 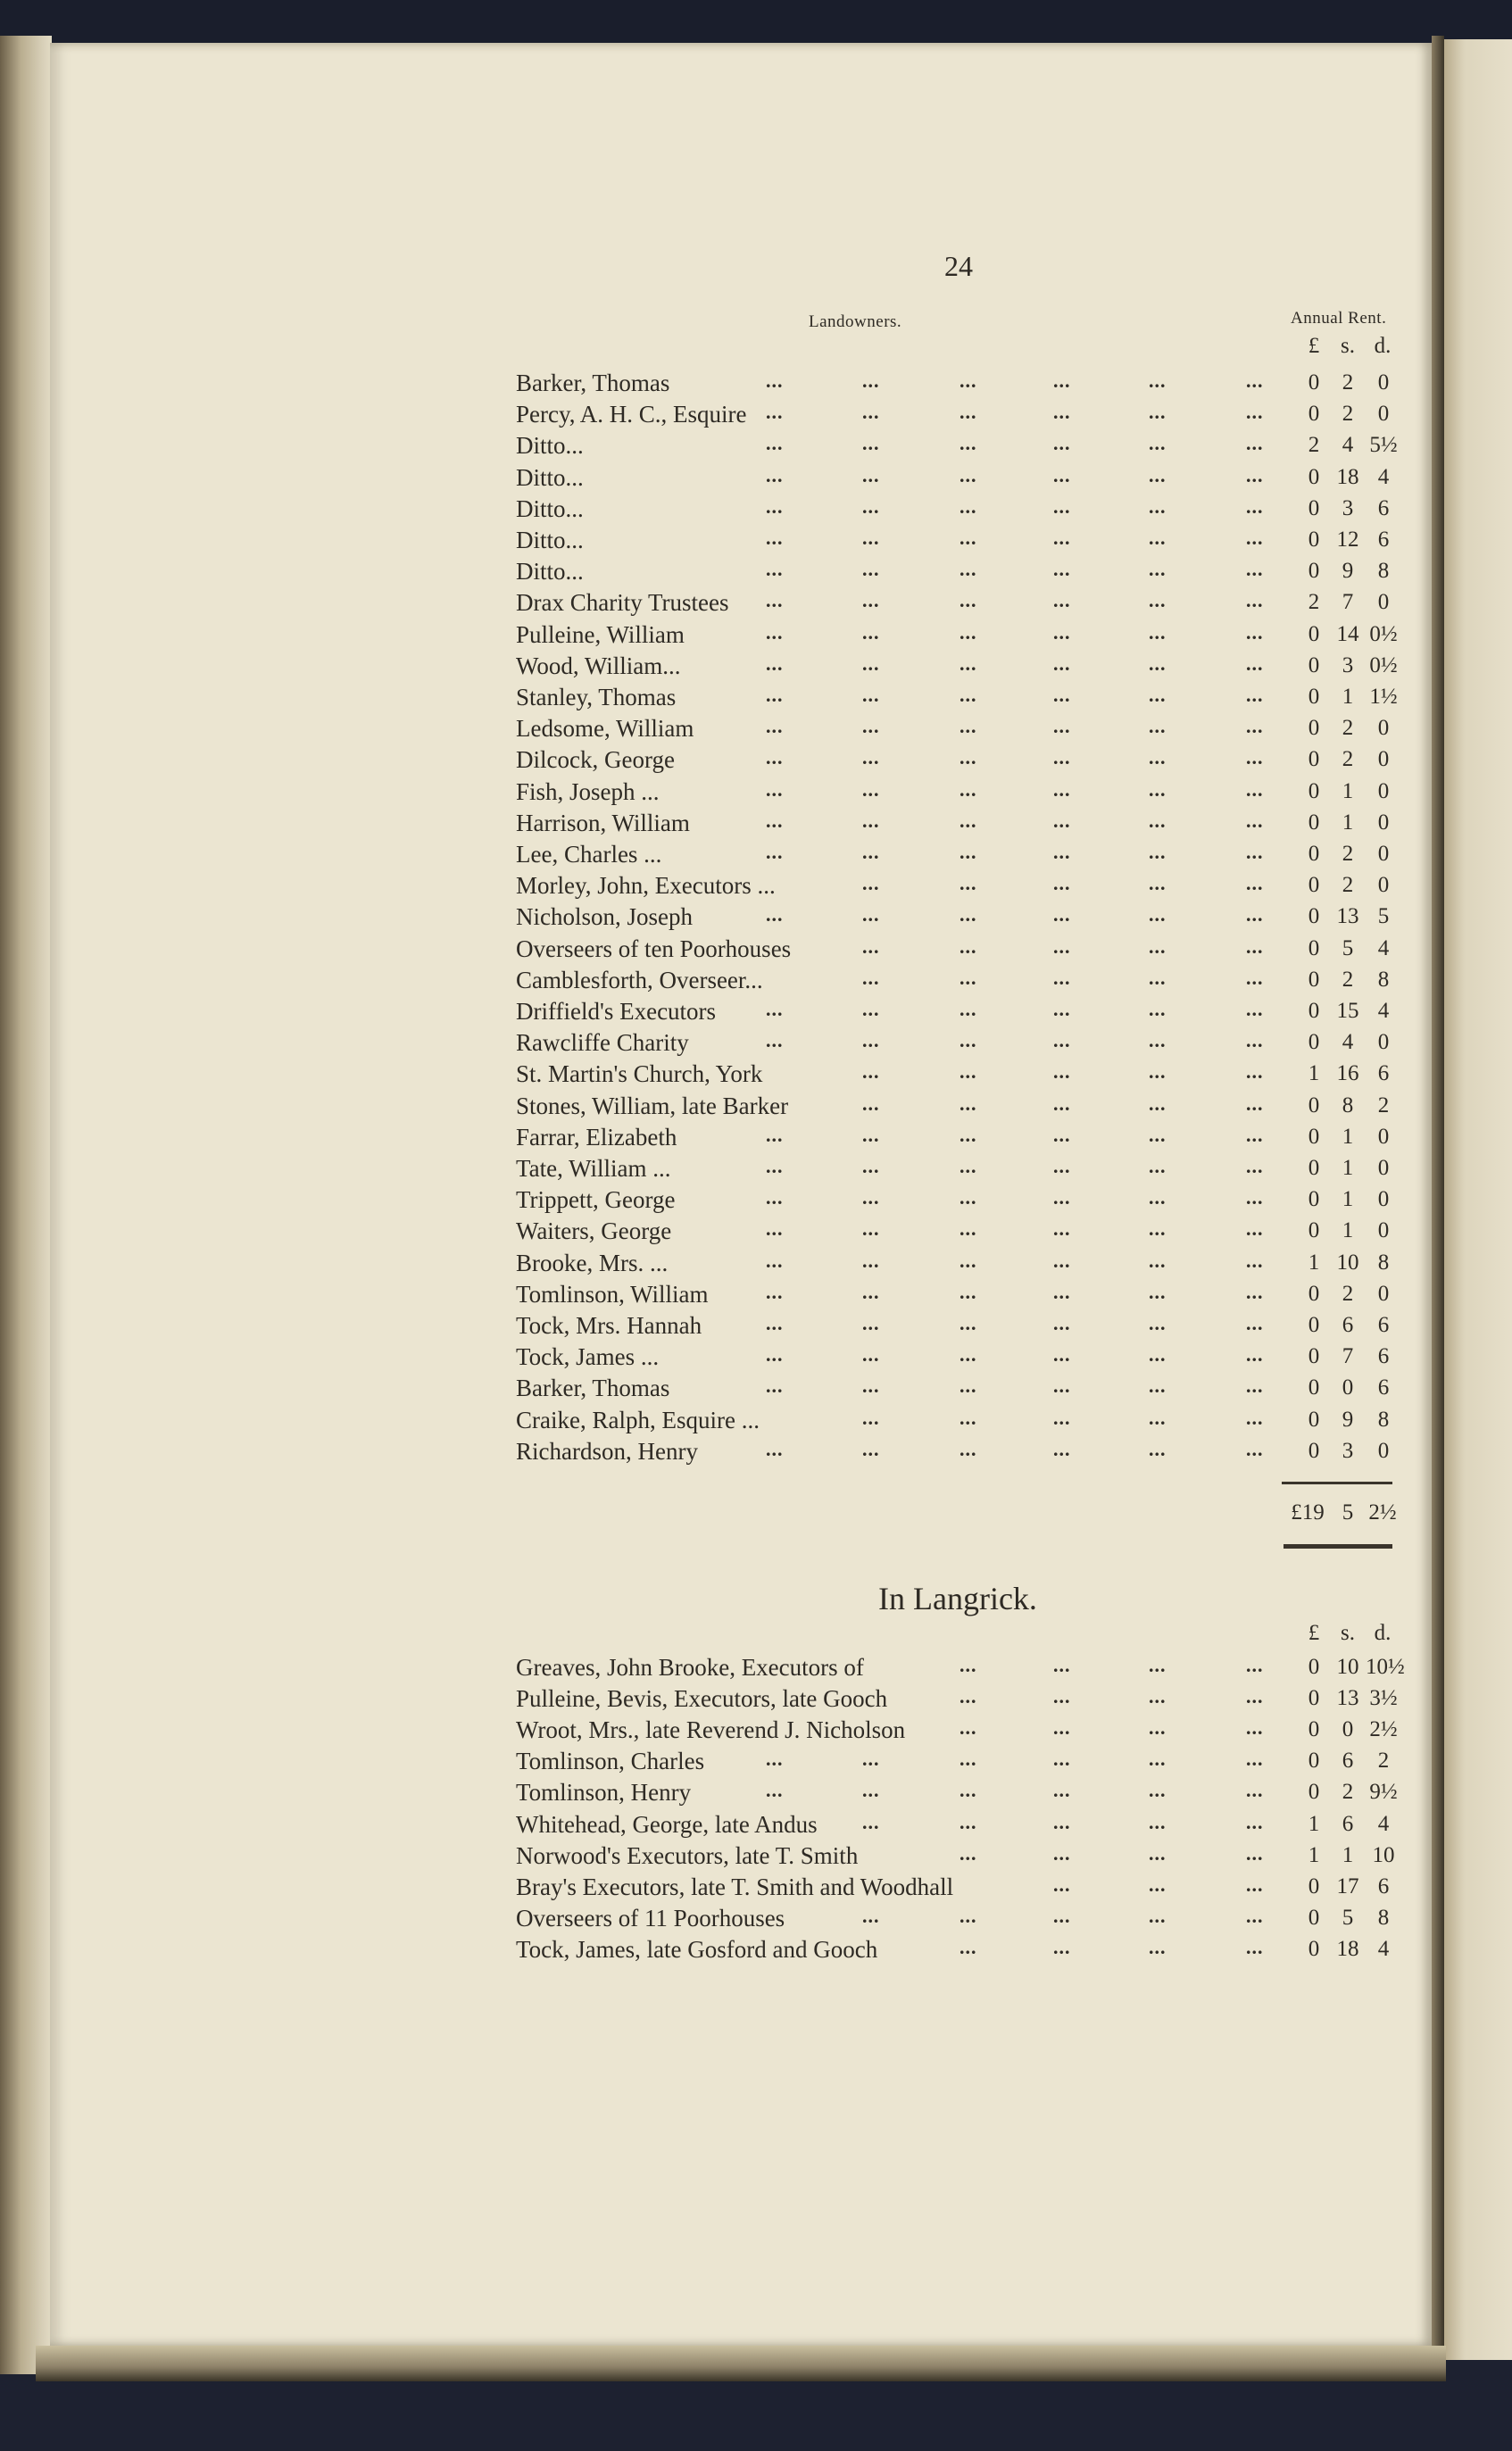 What do you see at coordinates (1347, 1948) in the screenshot?
I see `langrick-row-shillings: 18` at bounding box center [1347, 1948].